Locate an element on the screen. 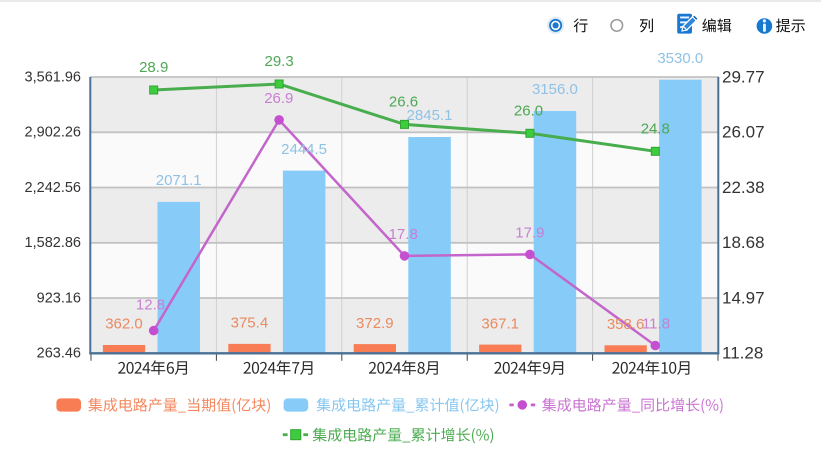 This screenshot has width=821, height=462. svg-text: 26.0 is located at coordinates (528, 111).